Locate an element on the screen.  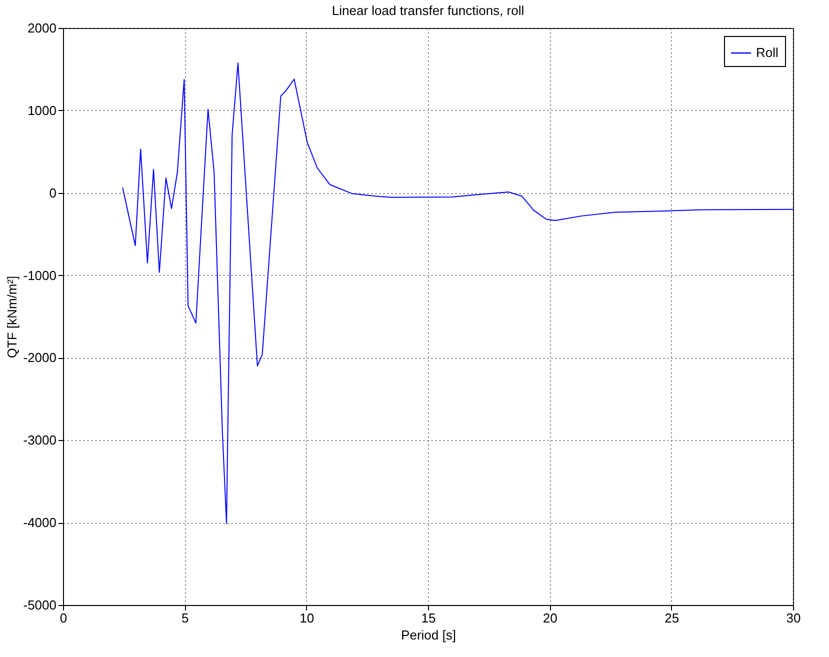
x-tick-label: 0 is located at coordinates (64, 618).